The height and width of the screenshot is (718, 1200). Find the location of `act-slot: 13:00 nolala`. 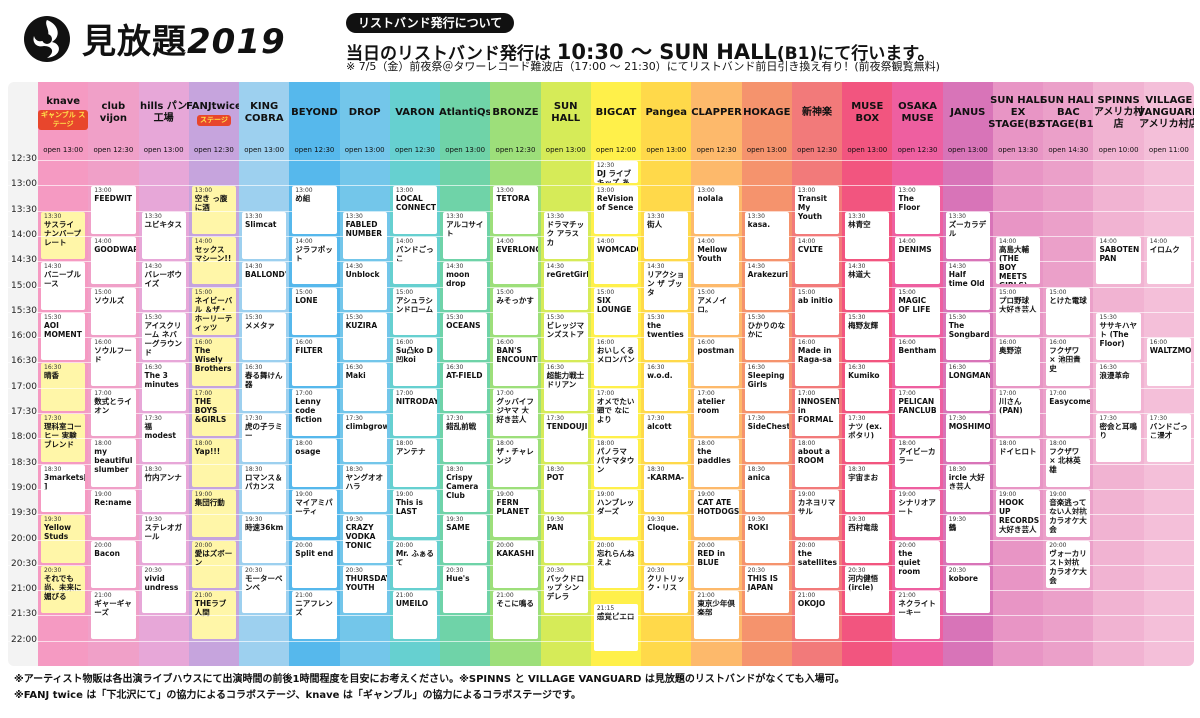

act-slot: 13:00 nolala is located at coordinates (716, 210).